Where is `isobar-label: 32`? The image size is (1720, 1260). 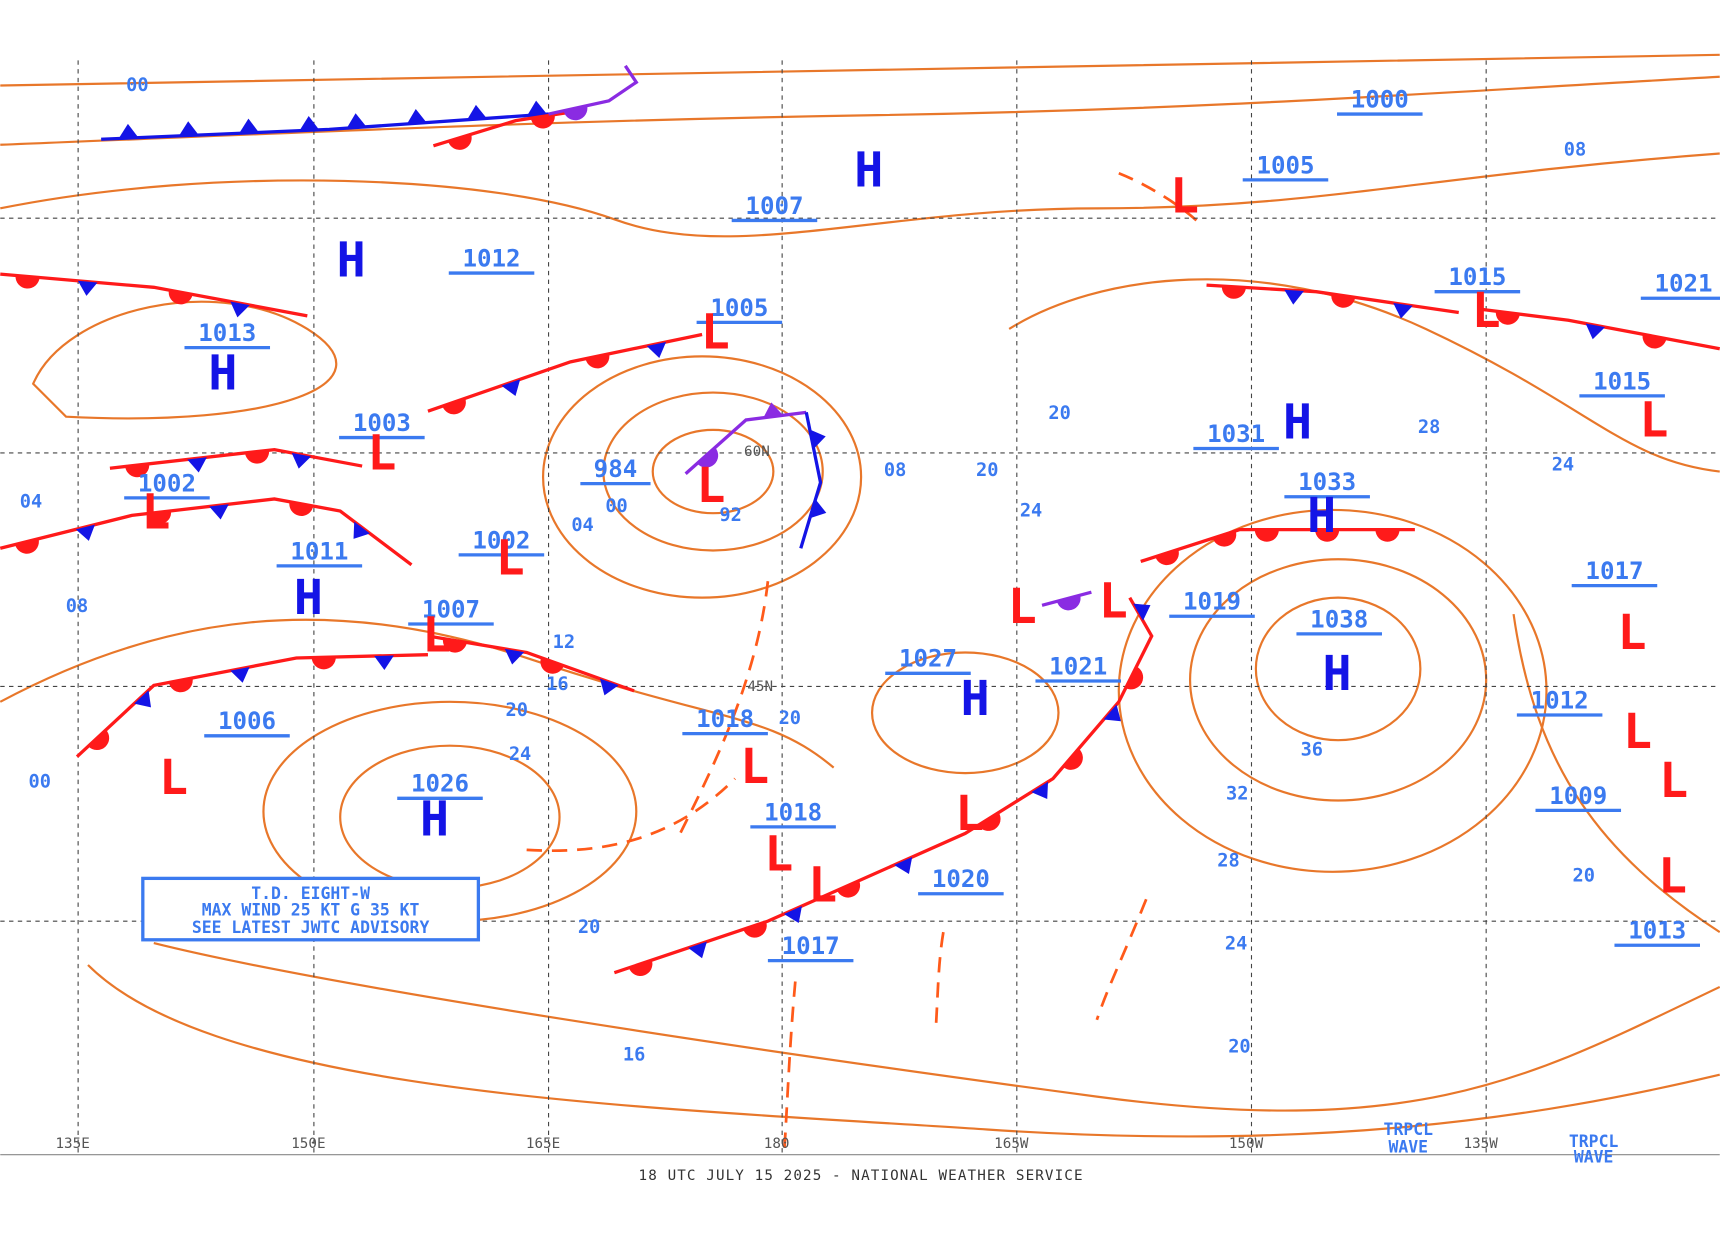 isobar-label: 32 is located at coordinates (1237, 793).